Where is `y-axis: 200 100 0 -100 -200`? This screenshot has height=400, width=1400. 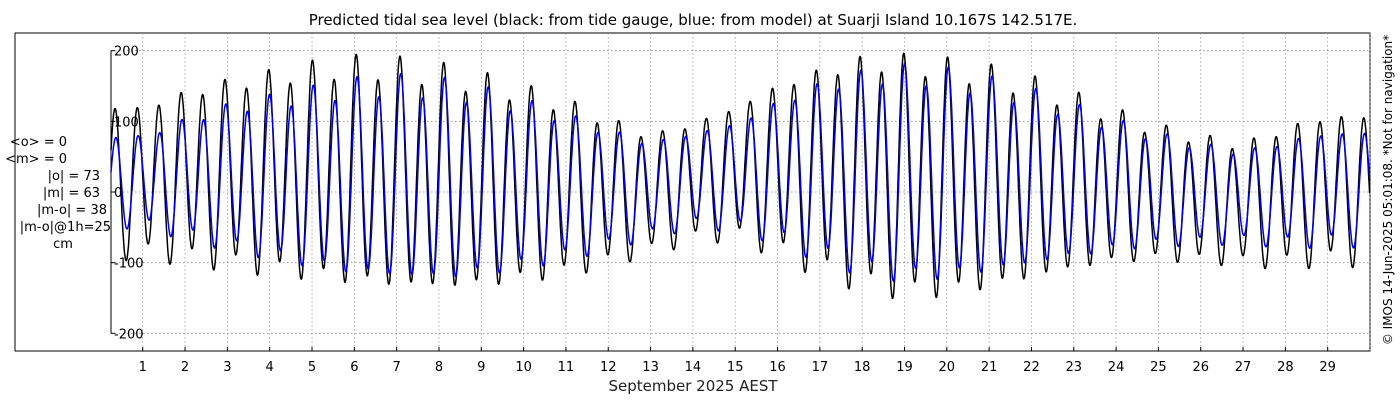 y-axis: 200 100 0 -100 -200 is located at coordinates (127, 193).